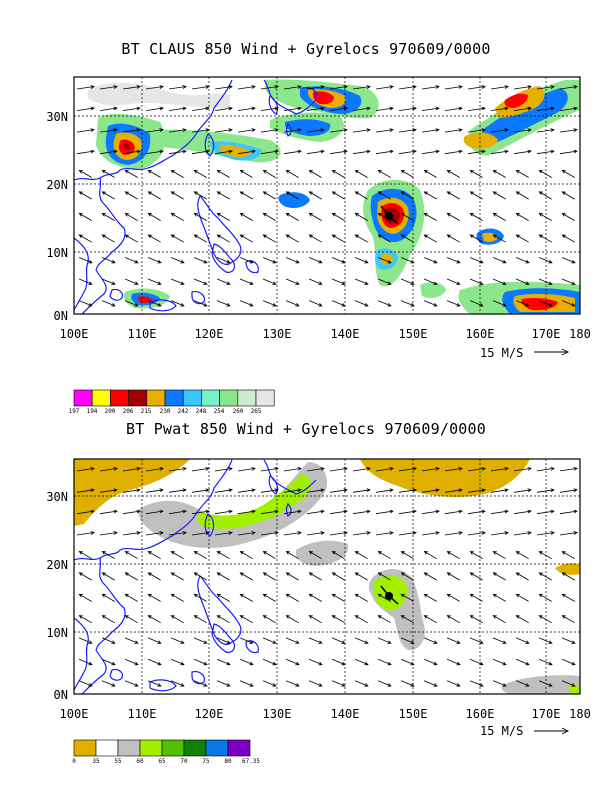  What do you see at coordinates (206, 761) in the screenshot?
I see `bottom-colorbar-label: 75` at bounding box center [206, 761].